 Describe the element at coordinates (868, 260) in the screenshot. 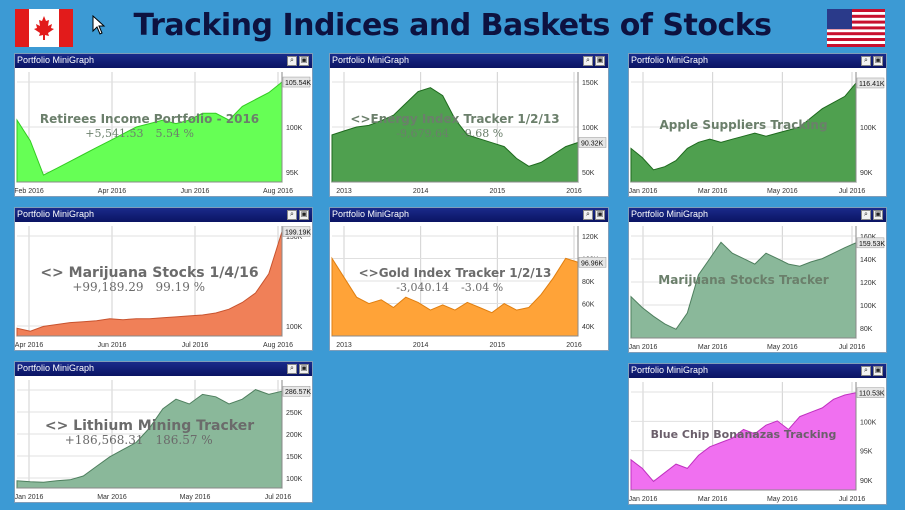

I see `y-tick-label: 140K` at that location.